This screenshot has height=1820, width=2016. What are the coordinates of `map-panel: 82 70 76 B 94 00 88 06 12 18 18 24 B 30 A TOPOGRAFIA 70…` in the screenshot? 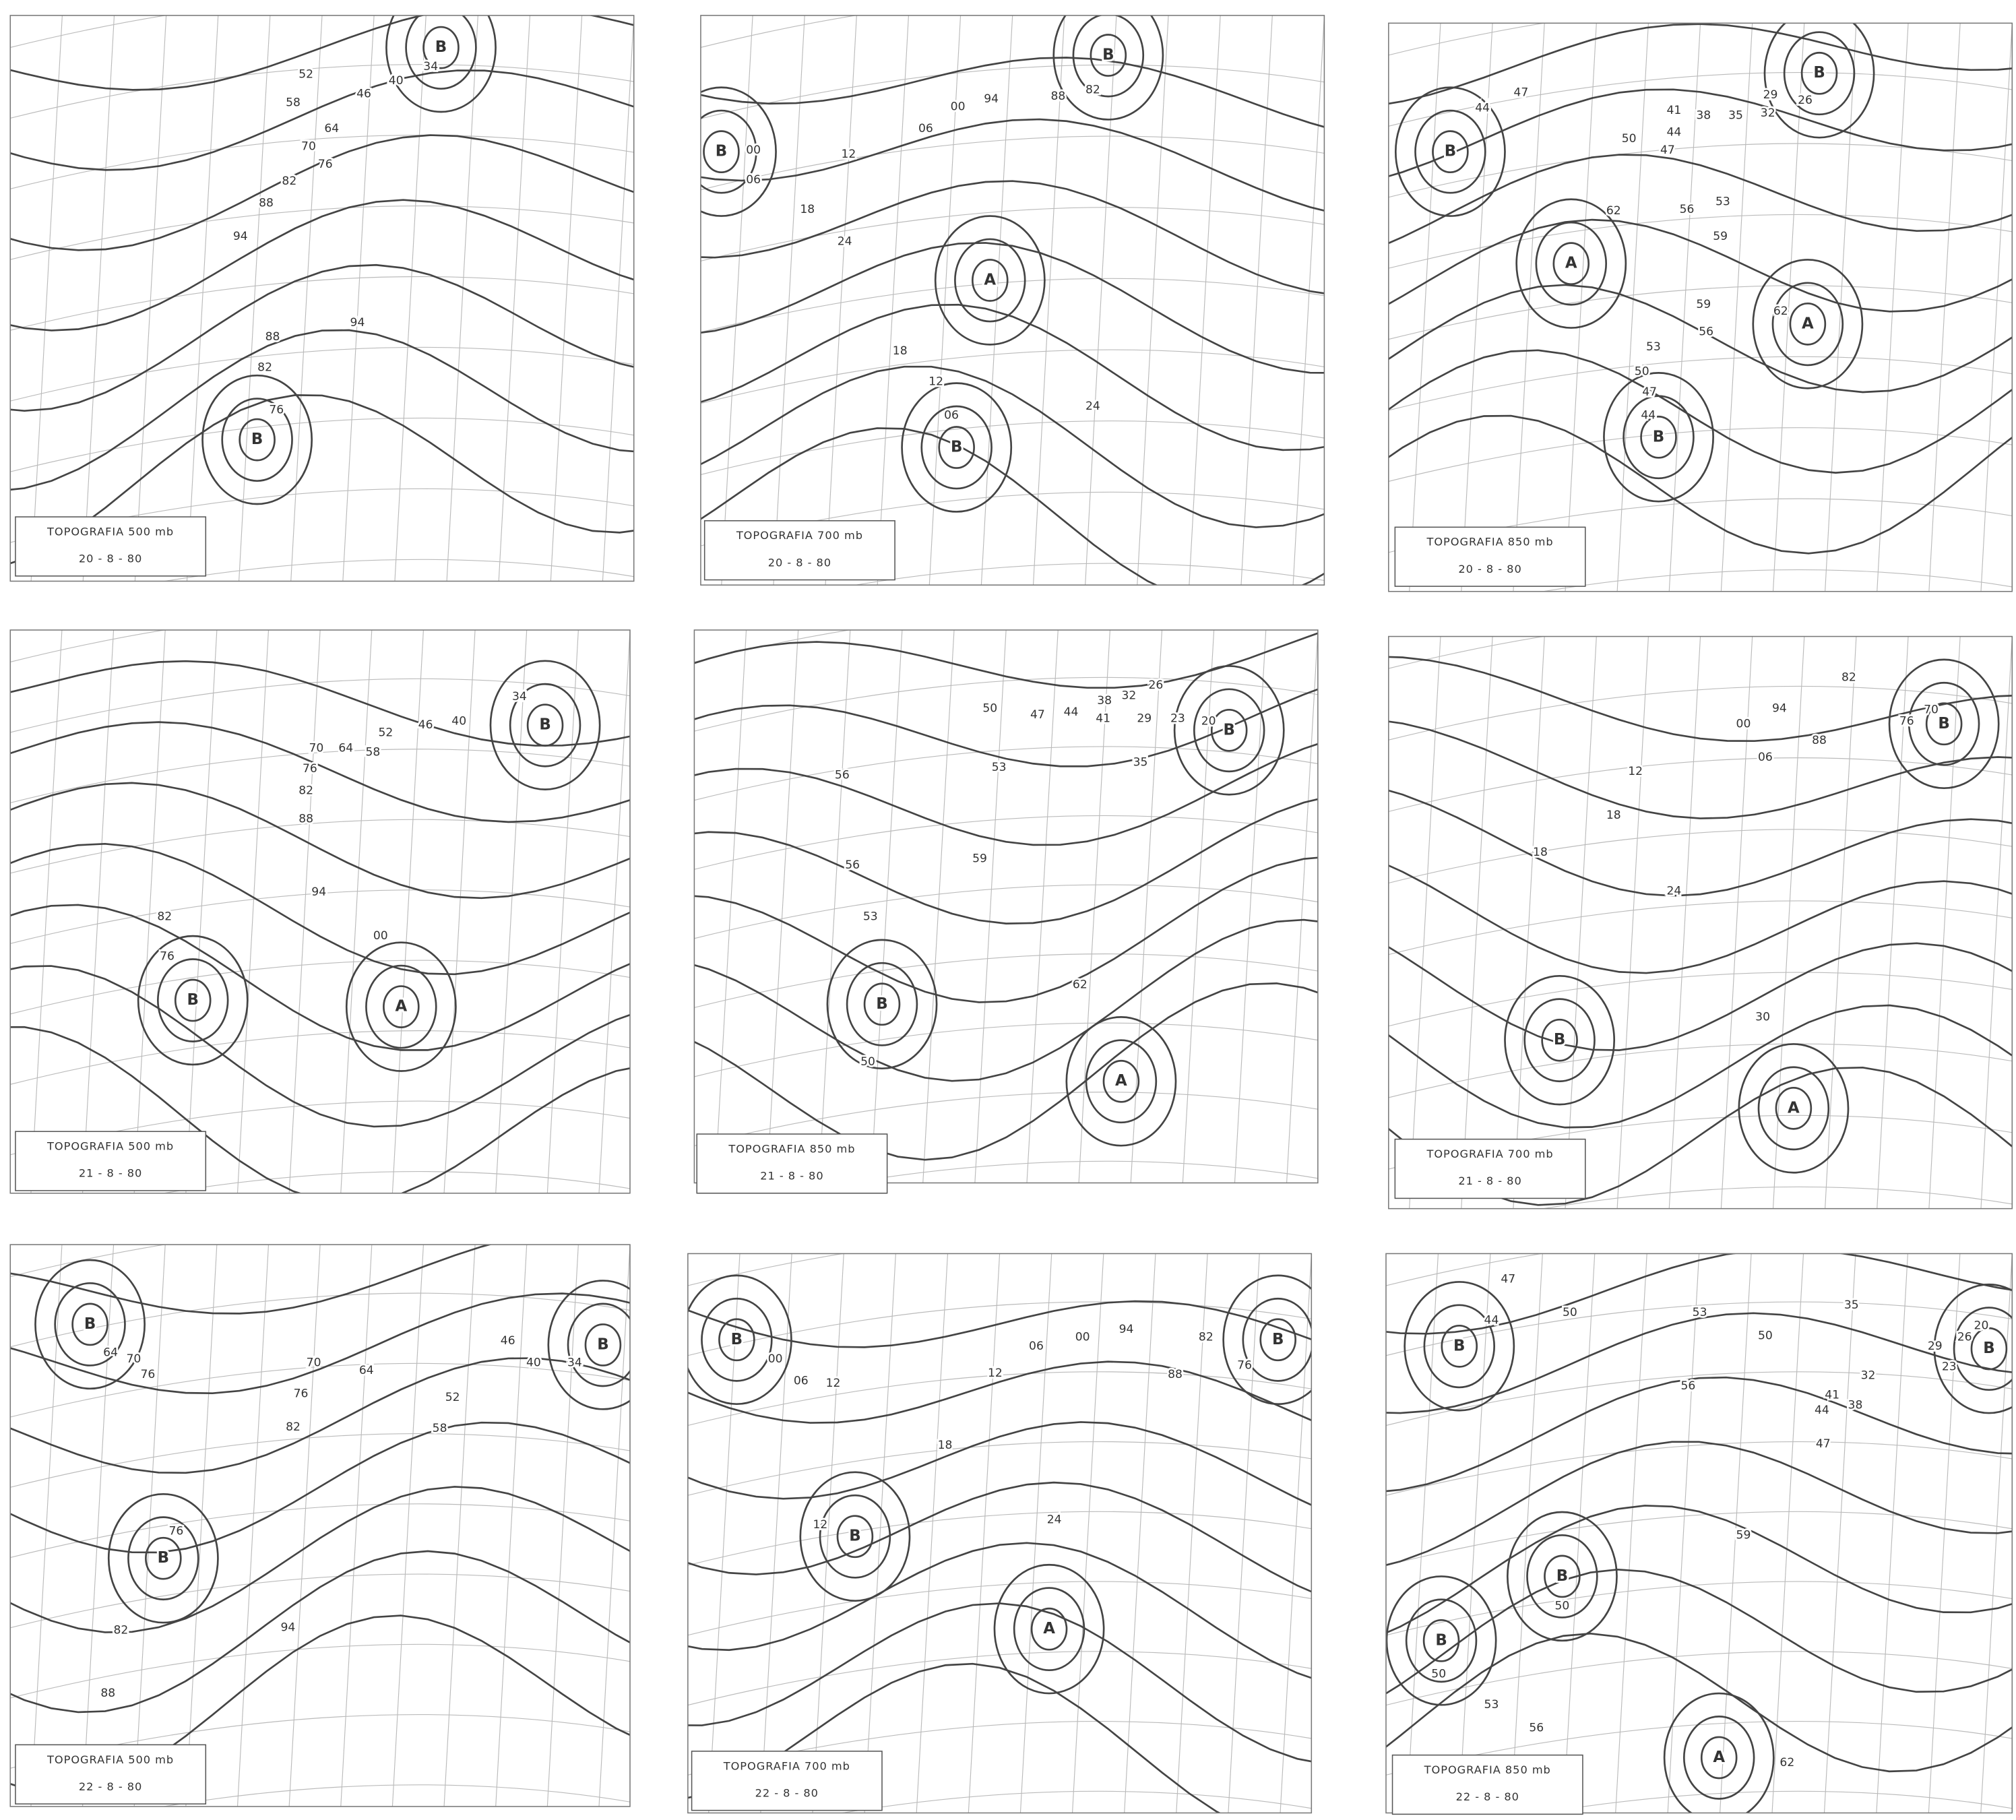 It's located at (1700, 922).